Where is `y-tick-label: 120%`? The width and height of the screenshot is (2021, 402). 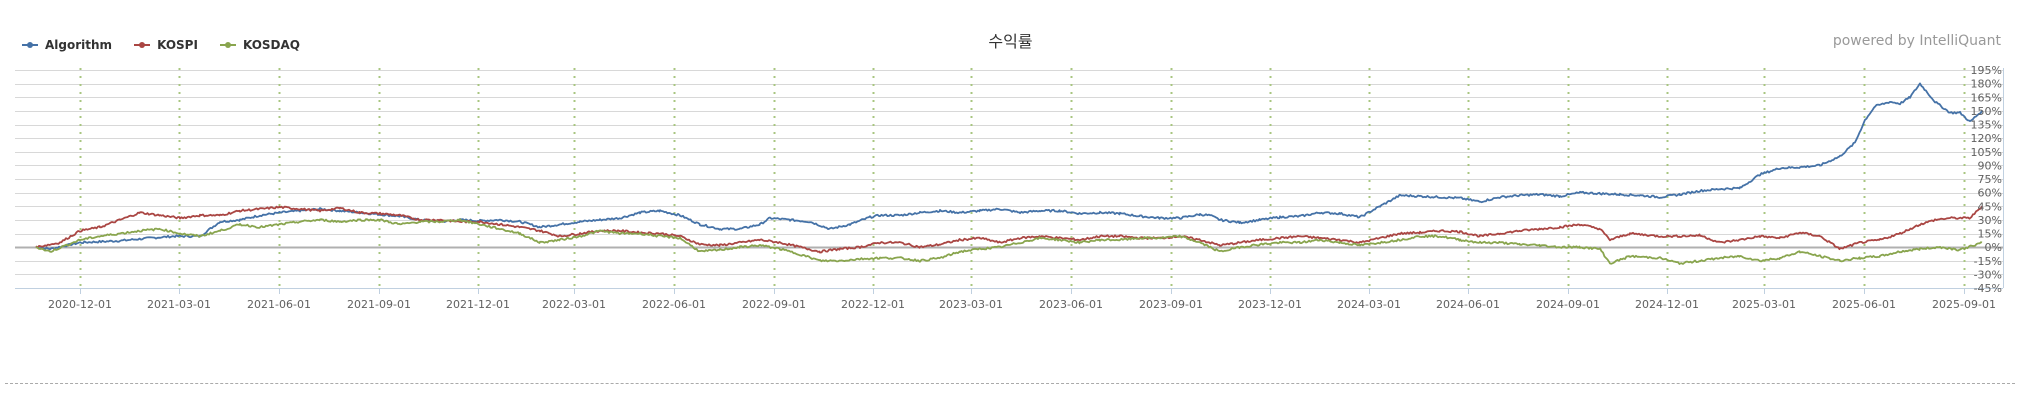 y-tick-label: 120% is located at coordinates (1986, 138).